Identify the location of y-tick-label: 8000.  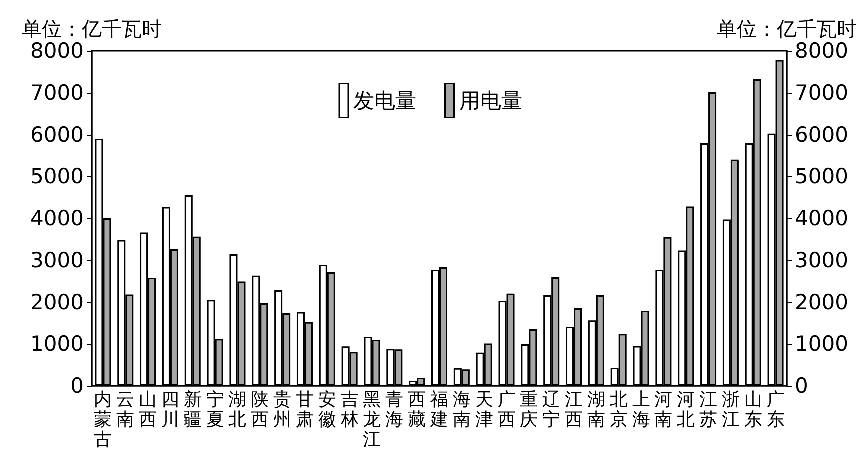
(57, 51).